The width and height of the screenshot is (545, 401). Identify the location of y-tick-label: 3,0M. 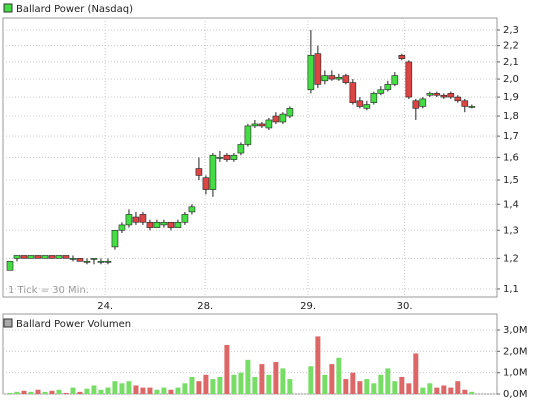
(515, 330).